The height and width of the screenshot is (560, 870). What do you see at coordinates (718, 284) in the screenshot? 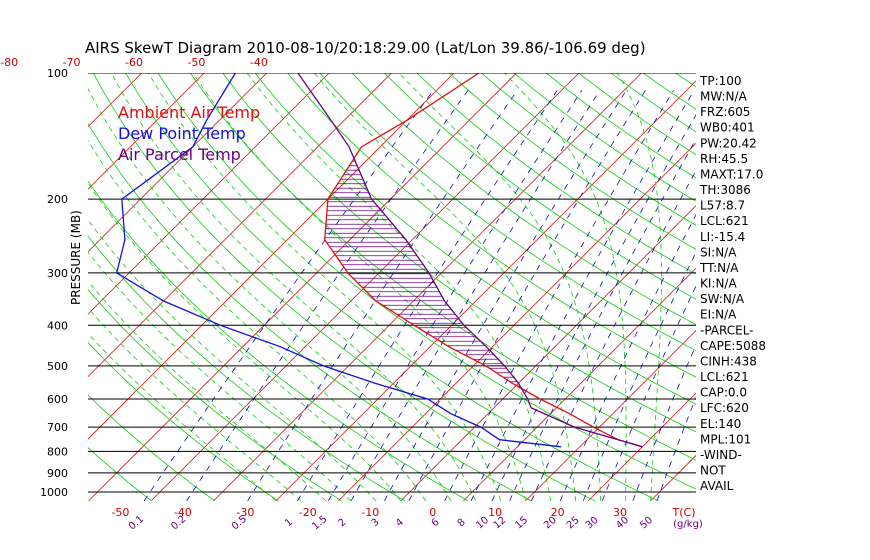
I see `index-entry: KI:N/A` at bounding box center [718, 284].